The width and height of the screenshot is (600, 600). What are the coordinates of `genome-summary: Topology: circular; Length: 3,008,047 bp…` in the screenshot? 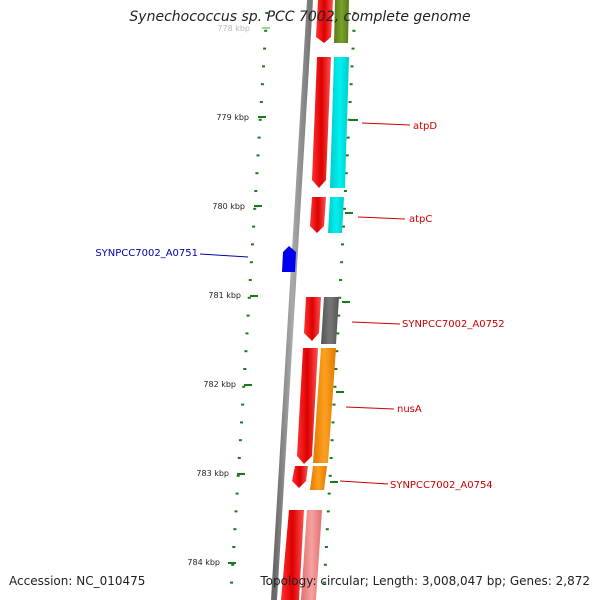 It's located at (425, 581).